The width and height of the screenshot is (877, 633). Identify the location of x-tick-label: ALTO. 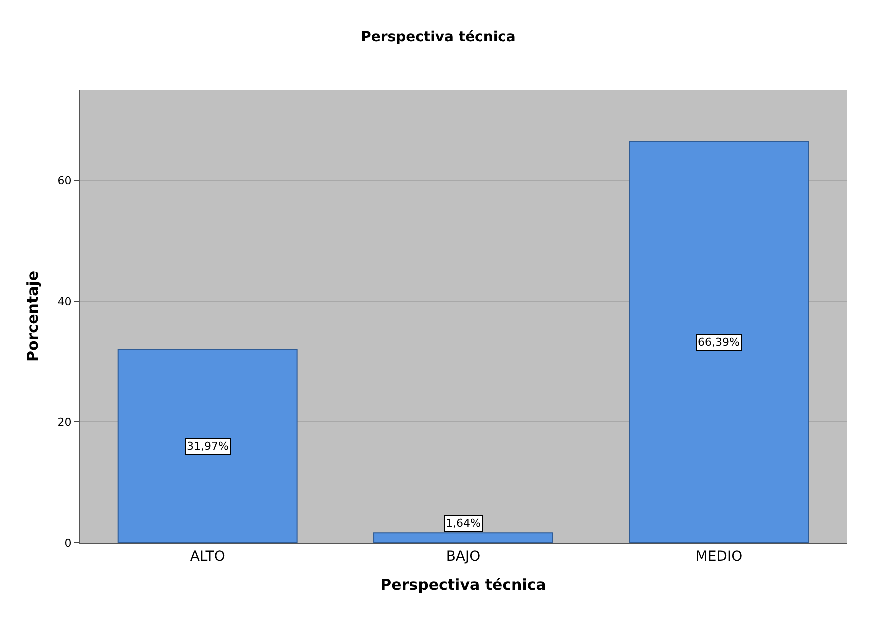
(208, 556).